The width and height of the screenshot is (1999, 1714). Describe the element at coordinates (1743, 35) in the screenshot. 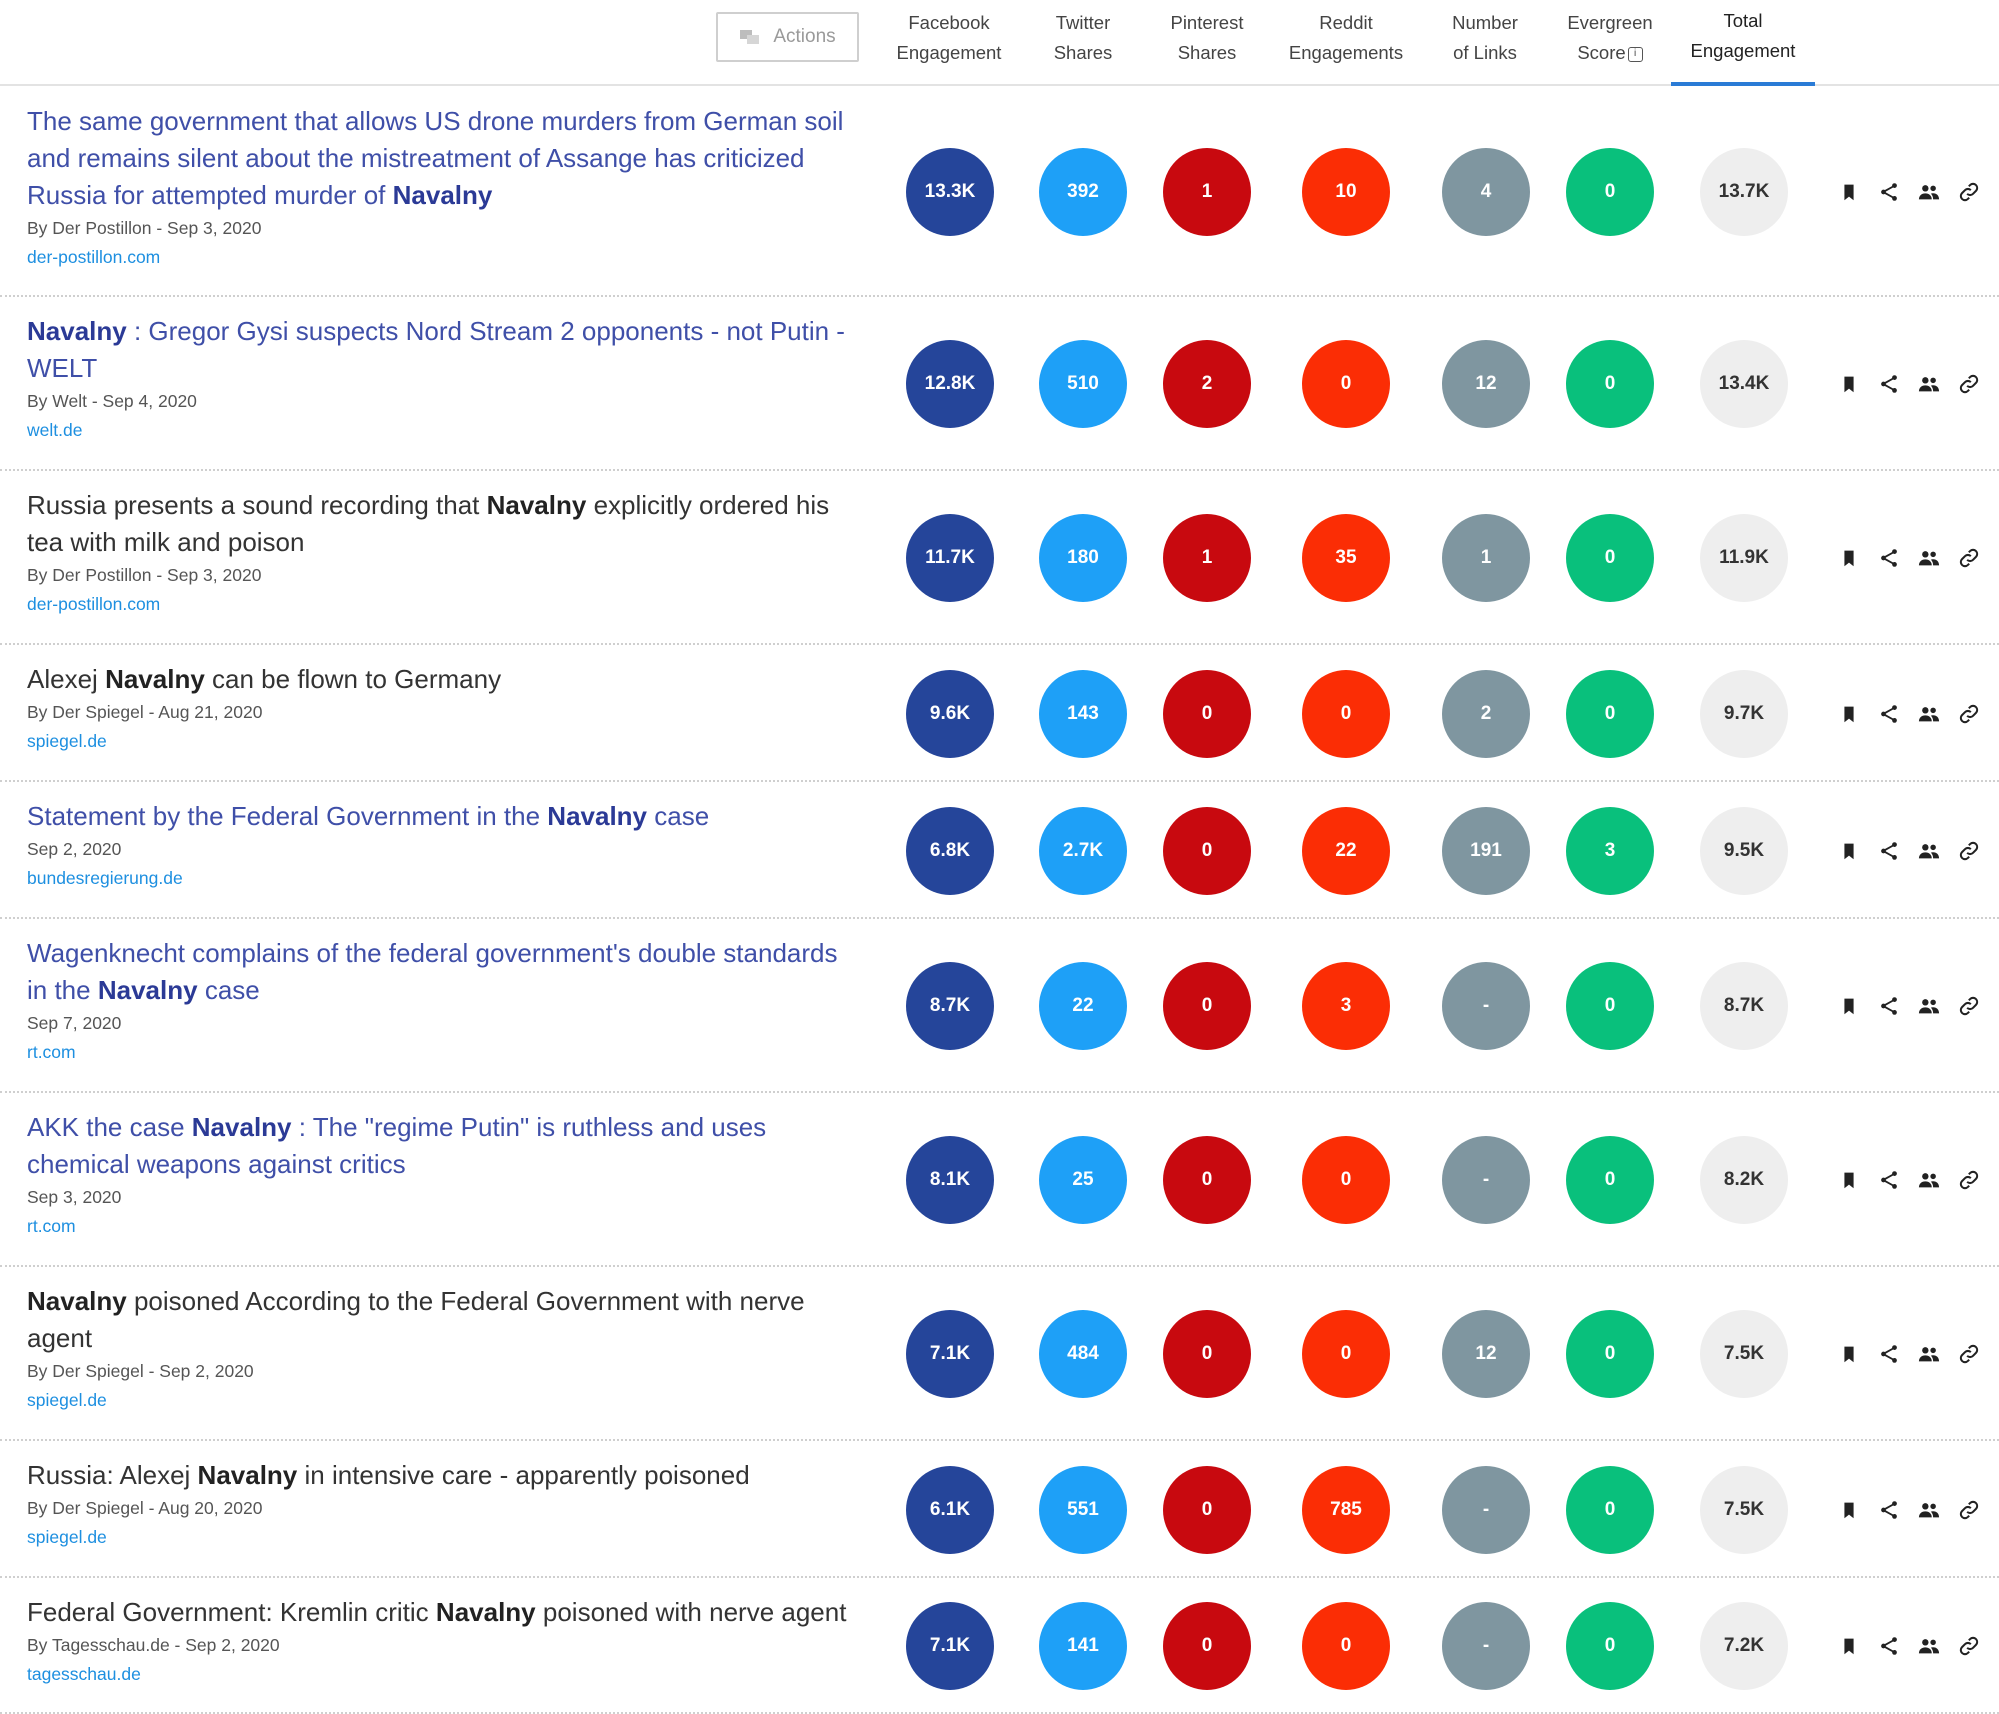

I see `column-header-total-engagement: Total Engagement` at that location.